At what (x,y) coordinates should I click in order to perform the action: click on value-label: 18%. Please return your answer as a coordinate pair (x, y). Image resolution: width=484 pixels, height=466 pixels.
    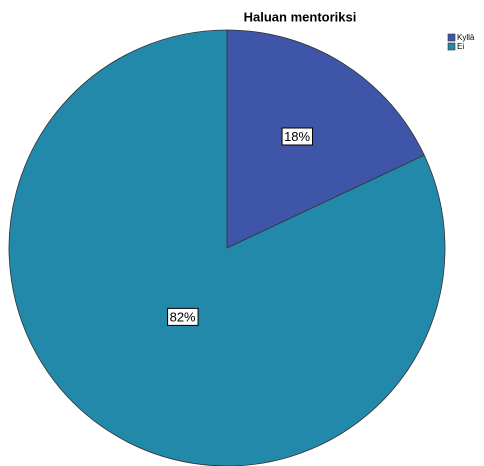
    Looking at the image, I should click on (297, 136).